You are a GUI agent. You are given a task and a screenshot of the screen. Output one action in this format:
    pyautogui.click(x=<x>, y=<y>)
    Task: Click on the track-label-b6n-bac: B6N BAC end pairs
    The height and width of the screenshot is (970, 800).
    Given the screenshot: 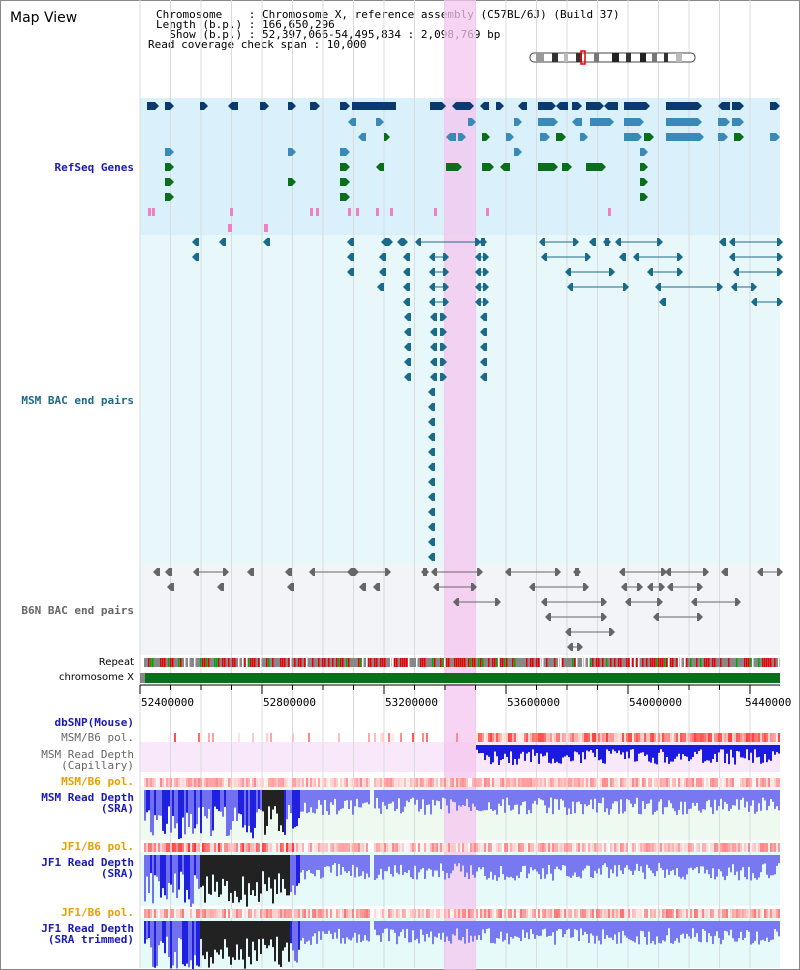 What is the action you would take?
    pyautogui.click(x=77, y=610)
    